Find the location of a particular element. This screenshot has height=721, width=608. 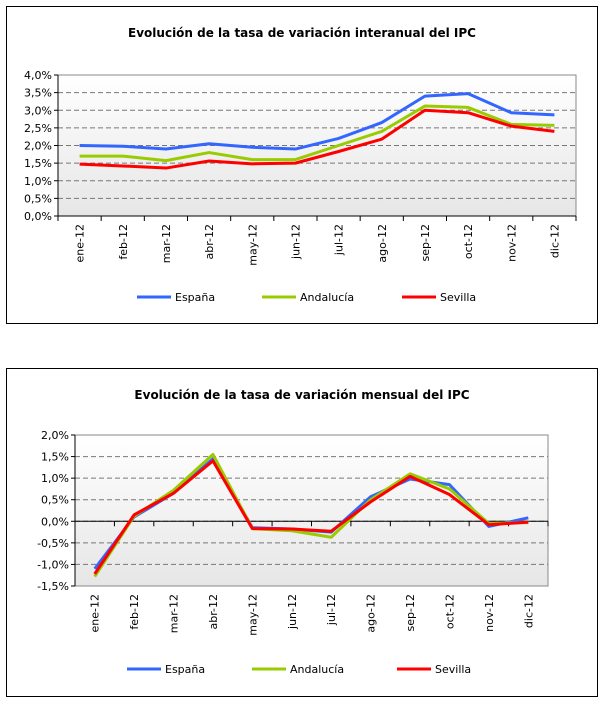

y-tick-label: -1,5% is located at coordinates (53, 586).